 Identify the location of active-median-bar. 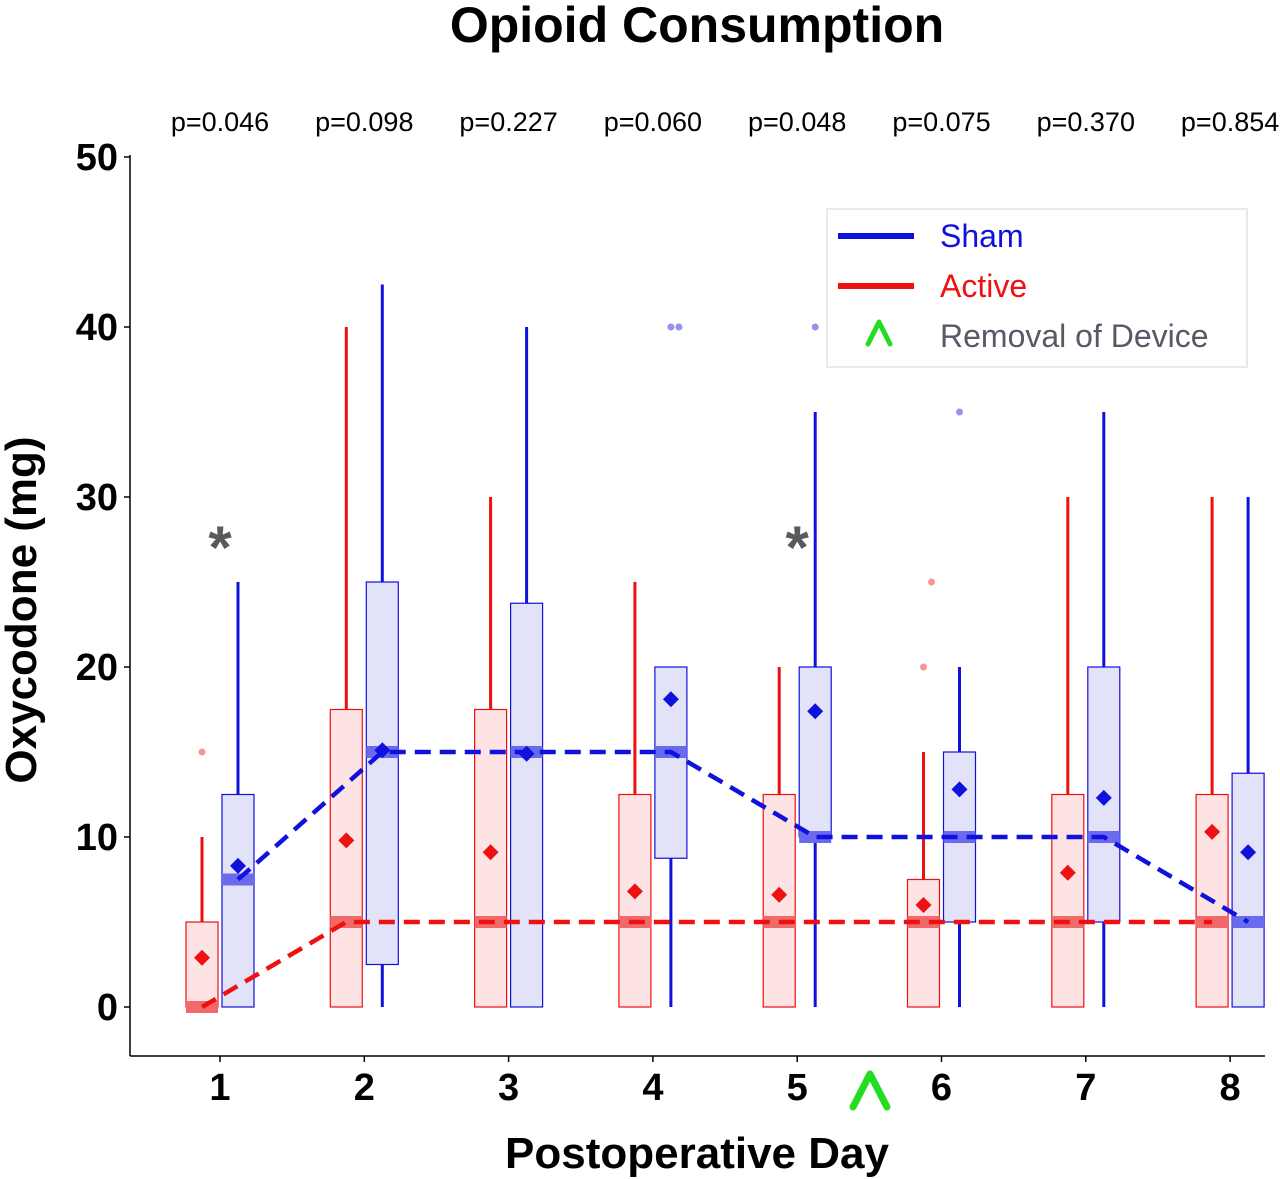
(923, 922).